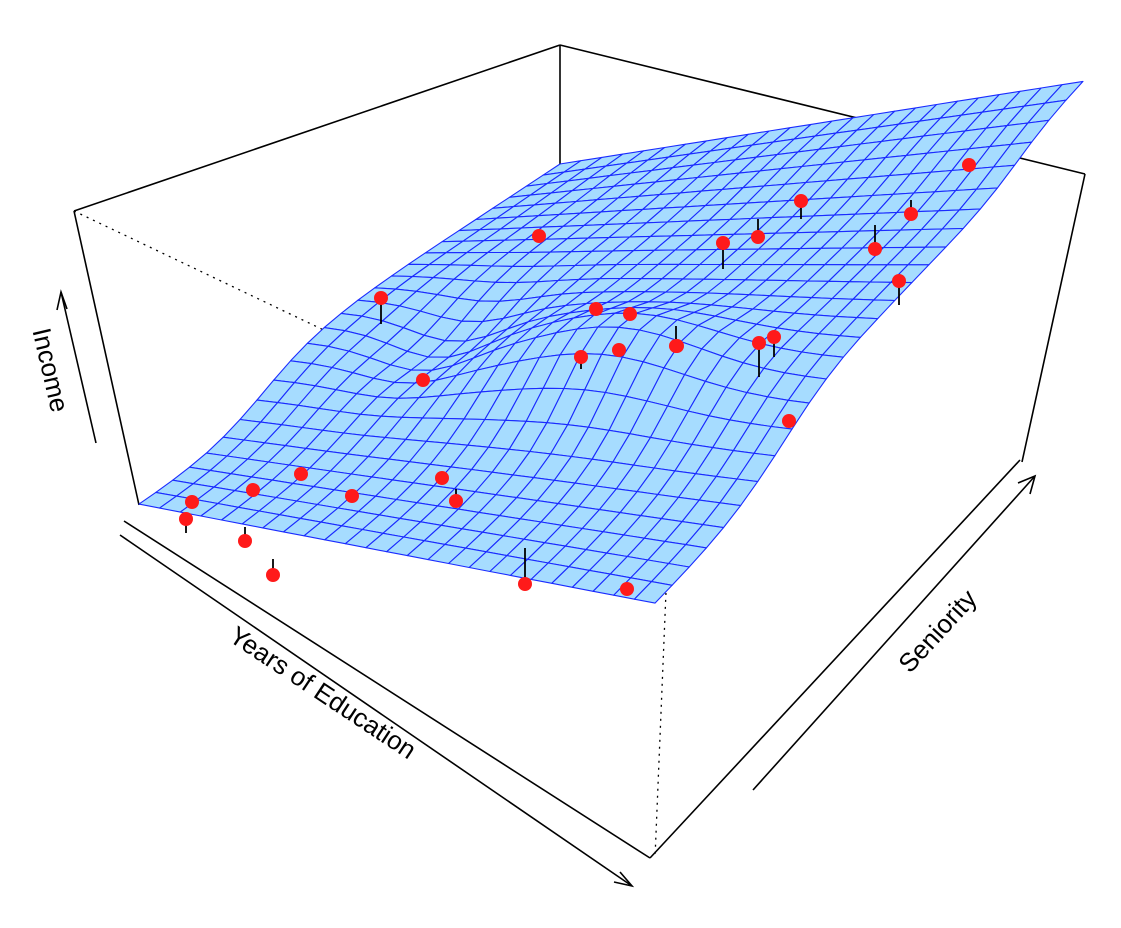  Describe the element at coordinates (106, 358) in the screenshot. I see `box-edge-left-vertical` at that location.